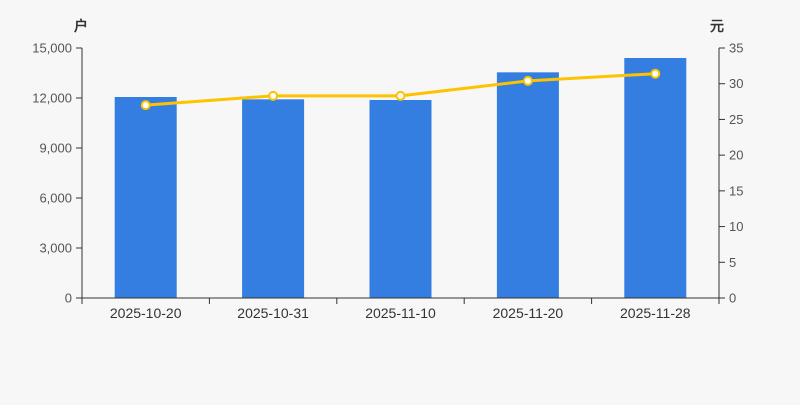  What do you see at coordinates (736, 190) in the screenshot?
I see `right-axis-tick-label: 15` at bounding box center [736, 190].